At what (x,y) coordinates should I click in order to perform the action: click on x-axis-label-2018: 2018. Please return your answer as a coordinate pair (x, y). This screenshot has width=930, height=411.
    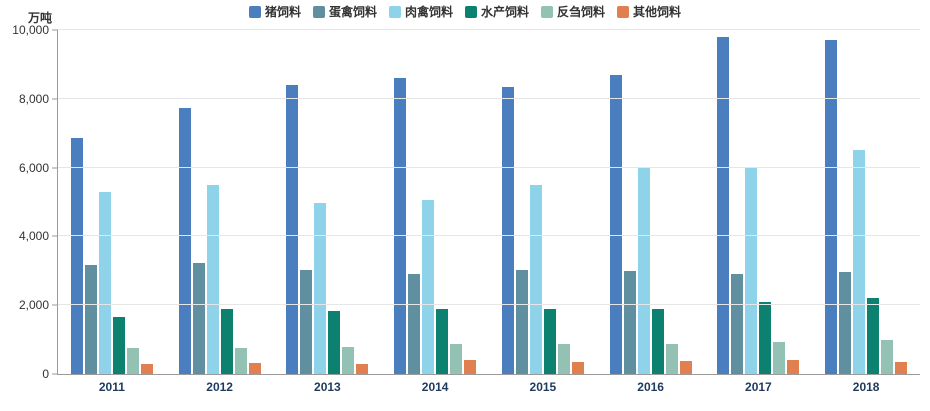
    Looking at the image, I should click on (866, 387).